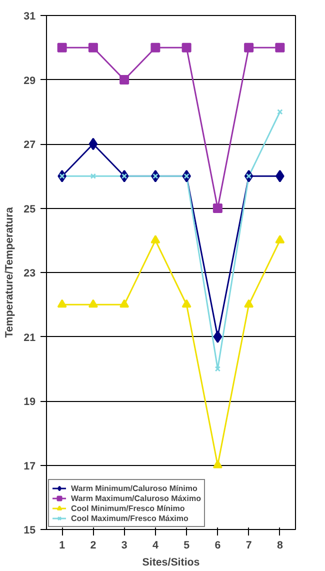 The image size is (325, 571). Describe the element at coordinates (279, 546) in the screenshot. I see `x-tick-label: 8` at that location.